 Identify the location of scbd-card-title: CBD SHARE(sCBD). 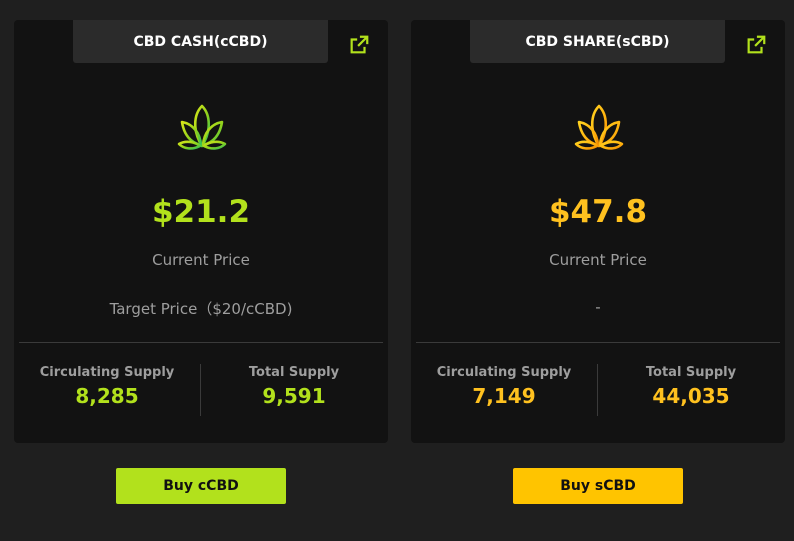
(597, 41).